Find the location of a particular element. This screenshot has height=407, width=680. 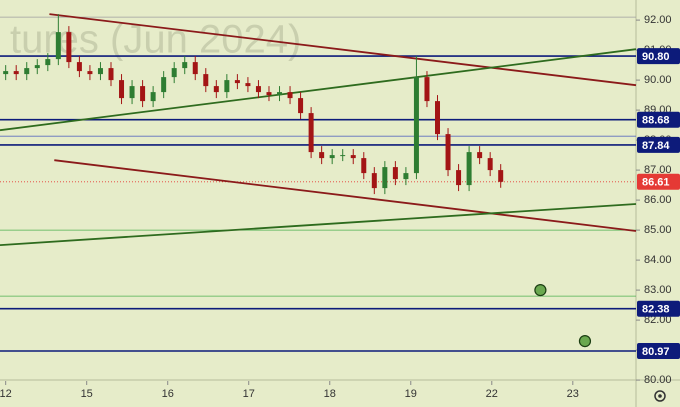

price-badge-label: 87.84 is located at coordinates (656, 146).